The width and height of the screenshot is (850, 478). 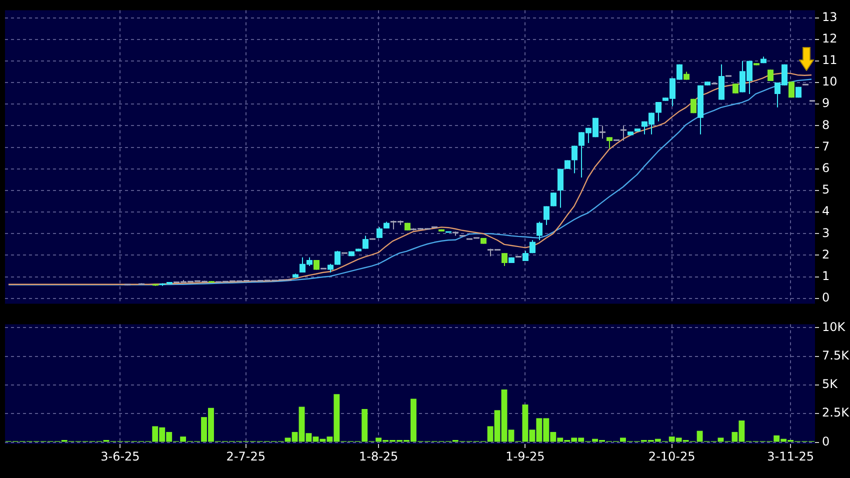 What do you see at coordinates (672, 456) in the screenshot?
I see `x-tick-label: 2-10-25` at bounding box center [672, 456].